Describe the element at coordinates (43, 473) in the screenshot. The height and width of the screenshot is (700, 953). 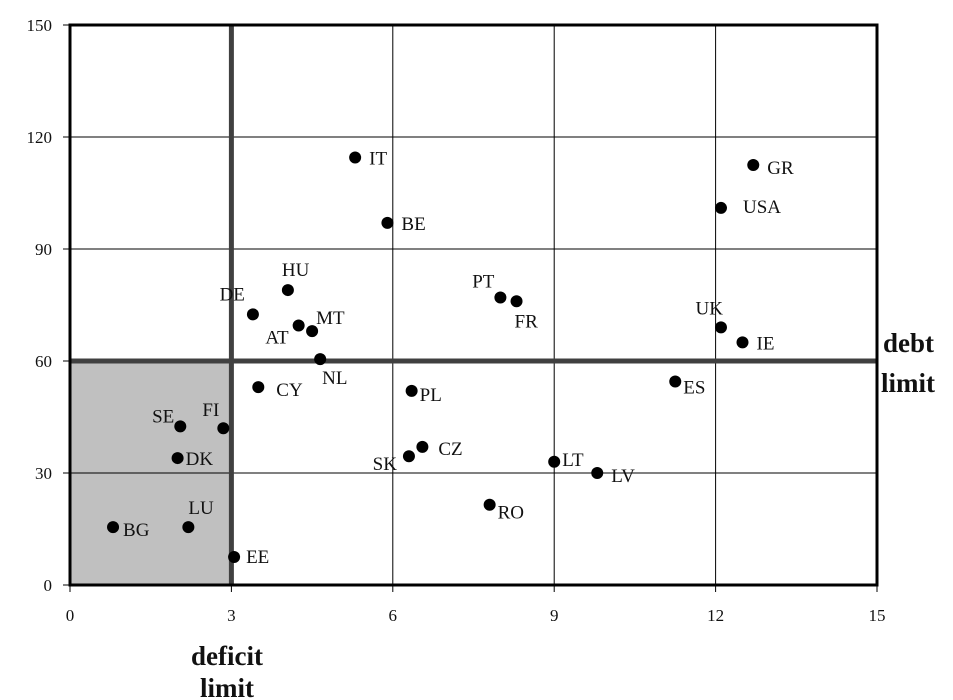
I see `y-tick-label: 30` at that location.